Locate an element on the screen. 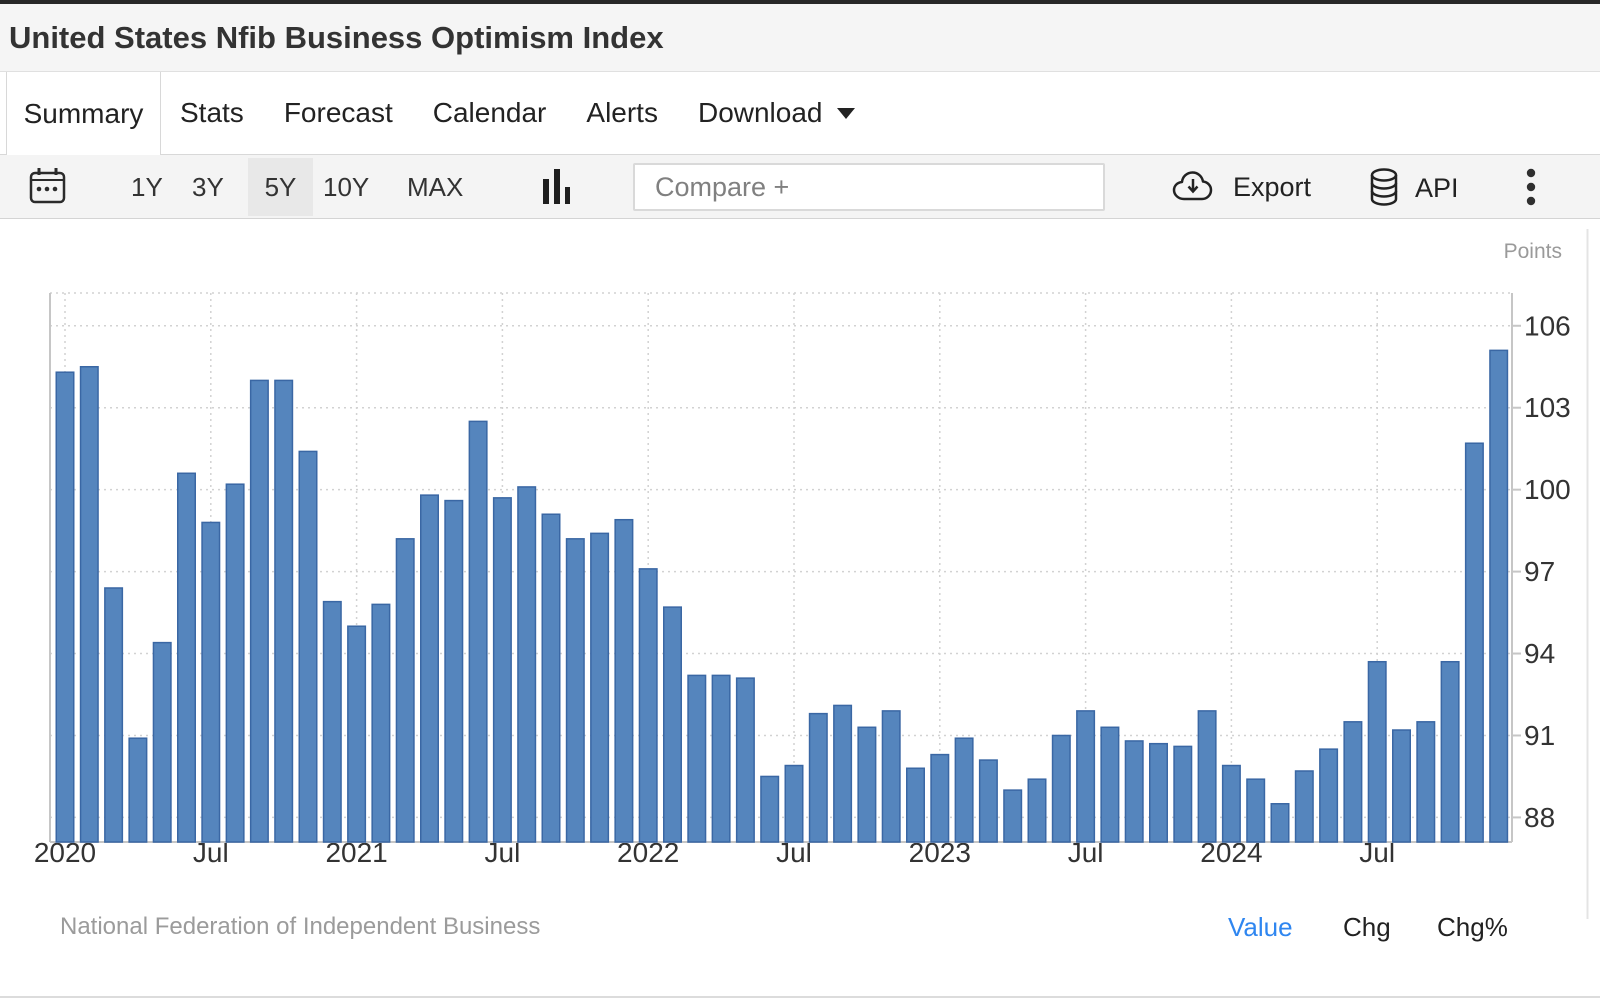 The image size is (1600, 999). y-axis-label: 91 is located at coordinates (1539, 735).